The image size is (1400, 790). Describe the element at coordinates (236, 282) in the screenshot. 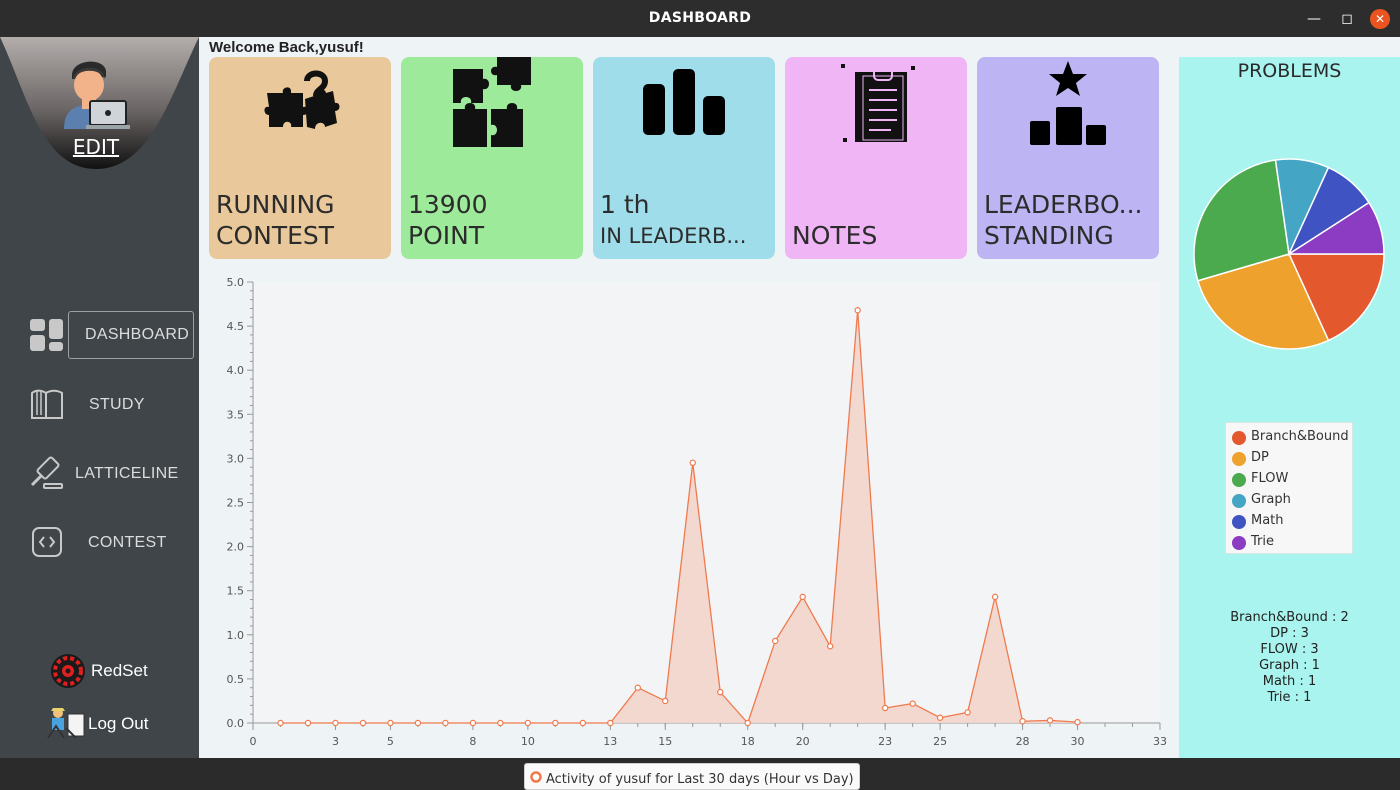

I see `y-tick-label: 5.0` at that location.